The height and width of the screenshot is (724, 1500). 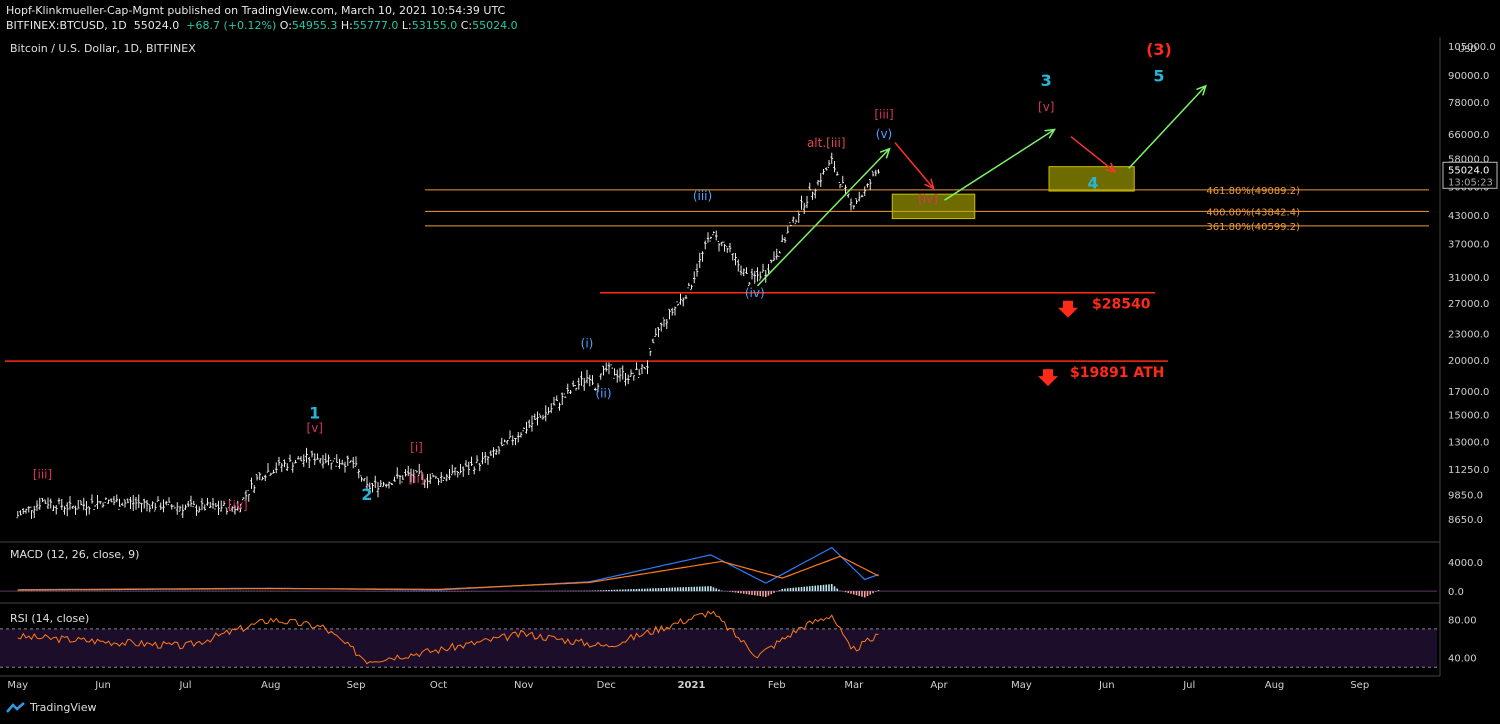 I want to click on price-change: +68.7 (+0.12%), so click(x=231, y=25).